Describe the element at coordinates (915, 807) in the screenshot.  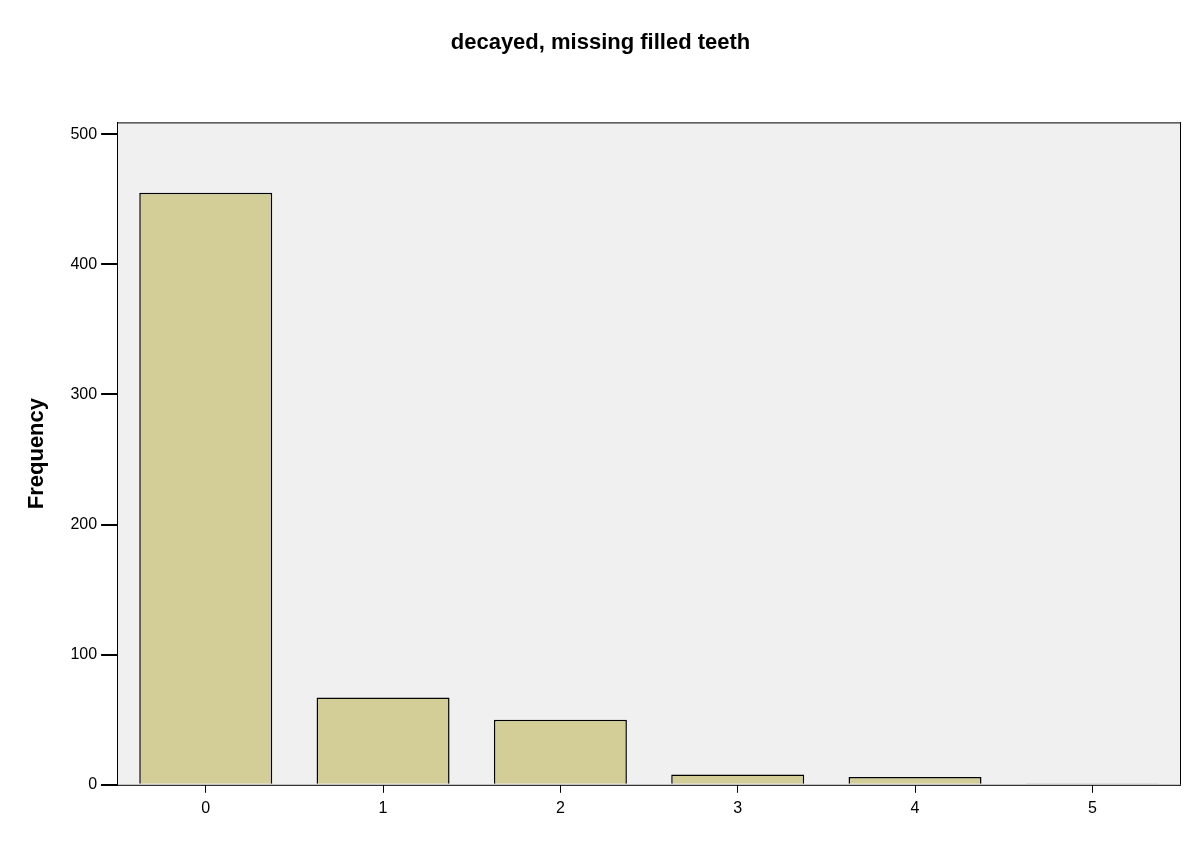
I see `x-tick-label: 4` at that location.